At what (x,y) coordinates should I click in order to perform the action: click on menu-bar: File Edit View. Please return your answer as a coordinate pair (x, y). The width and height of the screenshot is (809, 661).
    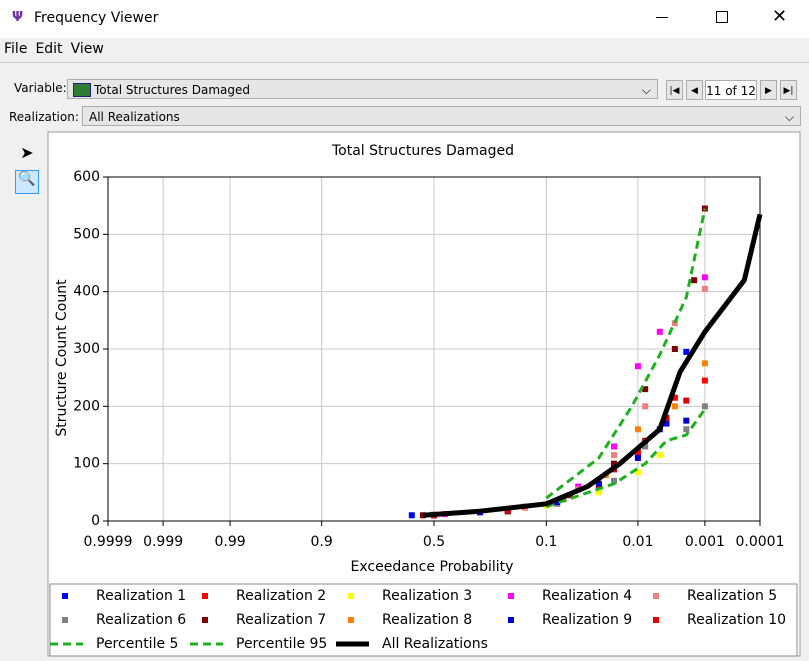
    Looking at the image, I should click on (58, 49).